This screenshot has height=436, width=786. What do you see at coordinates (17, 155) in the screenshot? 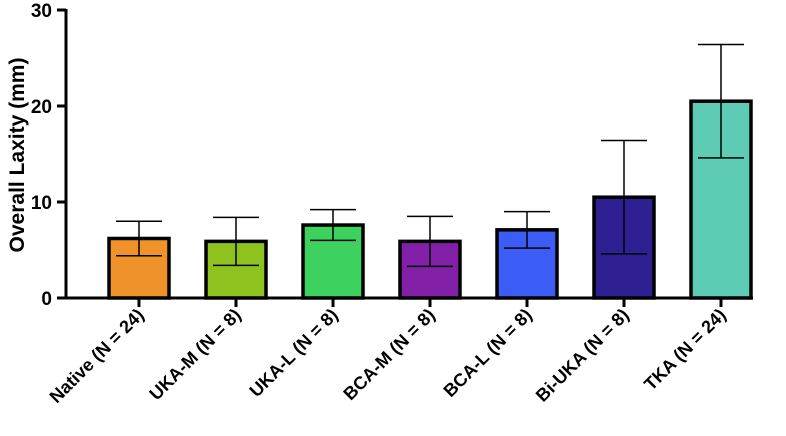
I see `y-axis-title: Overall Laxity (mm)` at bounding box center [17, 155].